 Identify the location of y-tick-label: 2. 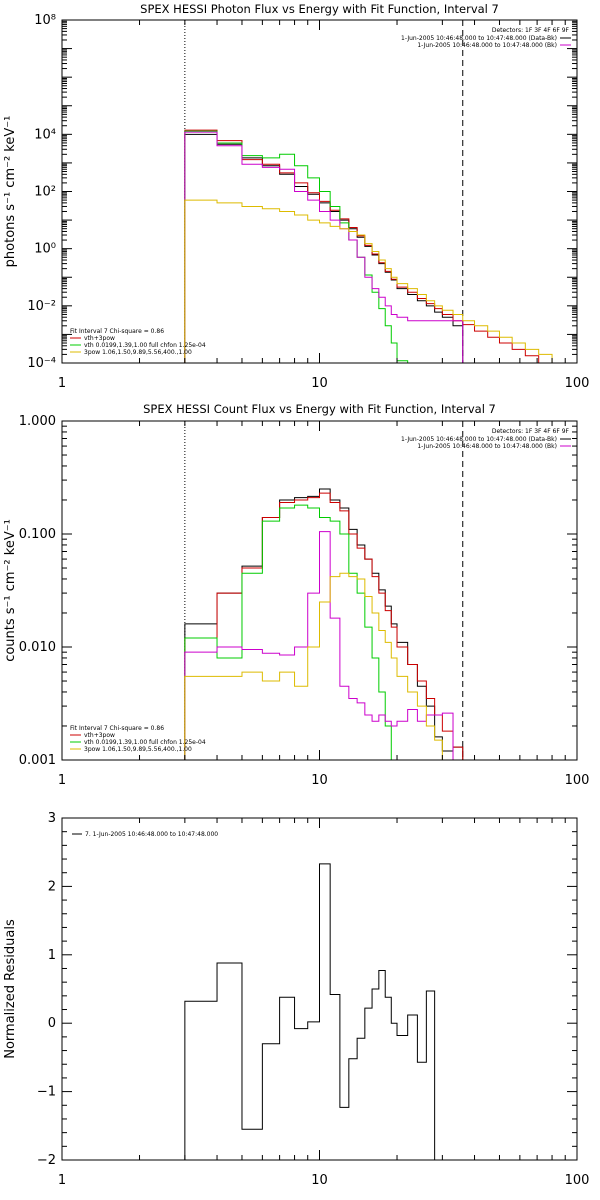
(52, 886).